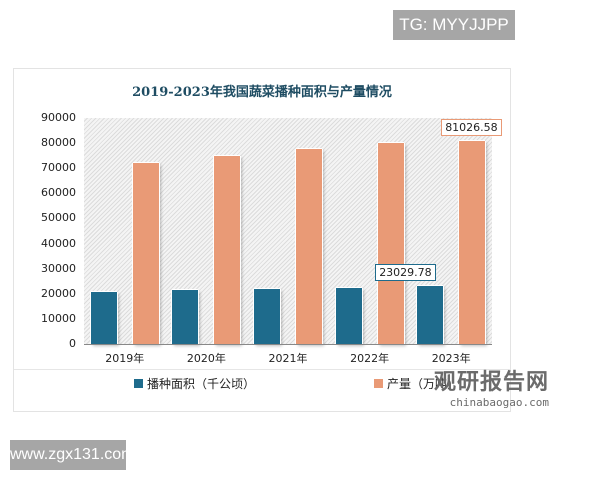  I want to click on watermark-top: TG: MYYJJPP, so click(454, 25).